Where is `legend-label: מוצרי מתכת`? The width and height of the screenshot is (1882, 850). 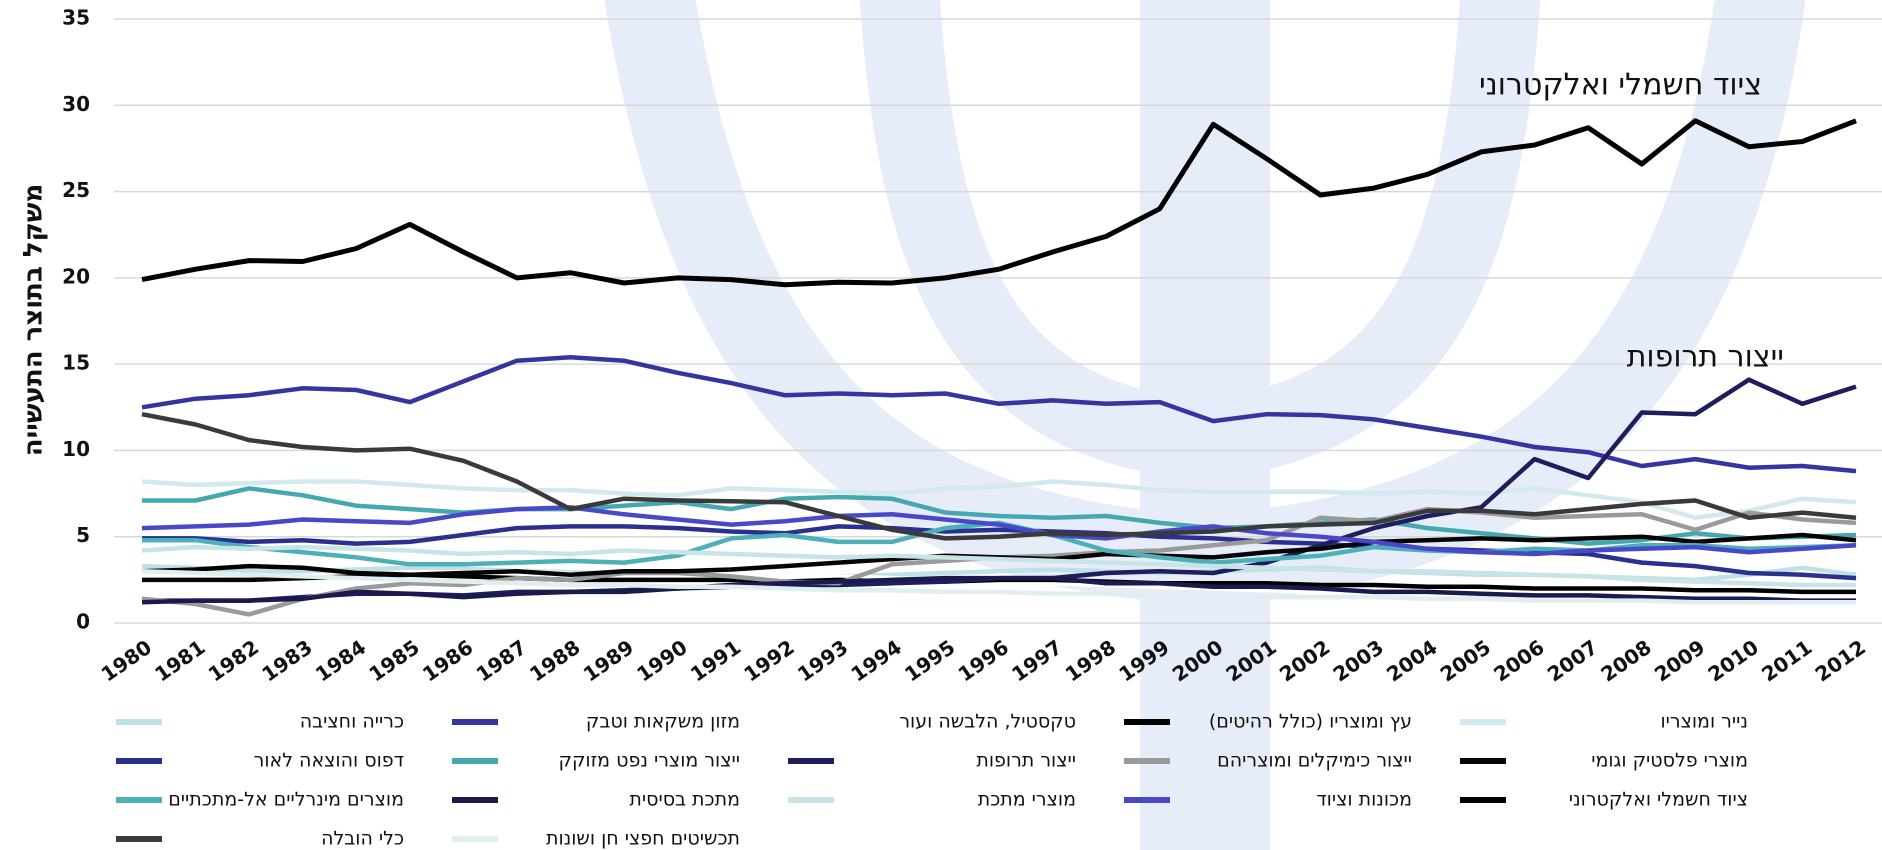 legend-label: מוצרי מתכת is located at coordinates (1027, 800).